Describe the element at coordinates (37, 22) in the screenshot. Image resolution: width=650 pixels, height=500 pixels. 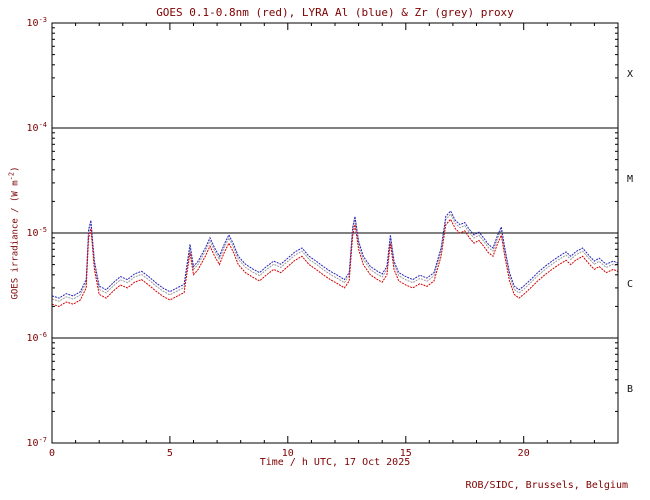
I see `y-tick-label: 10⁻³` at that location.